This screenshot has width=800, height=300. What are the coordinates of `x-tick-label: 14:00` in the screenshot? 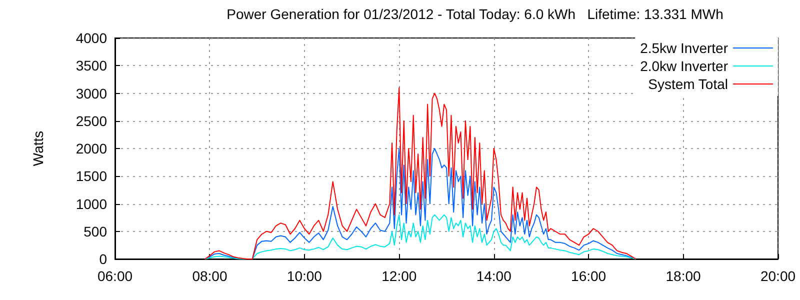 It's located at (494, 276).